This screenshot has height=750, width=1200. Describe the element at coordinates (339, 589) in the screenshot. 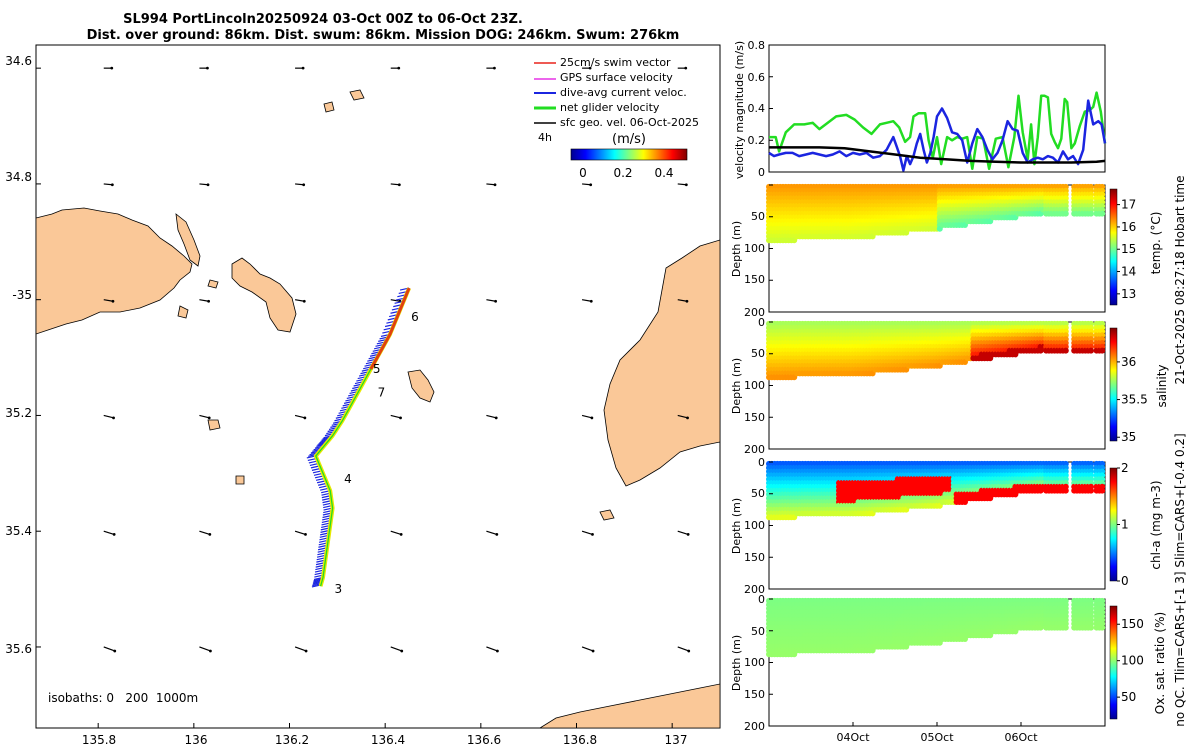

I see `day-label: 3` at that location.